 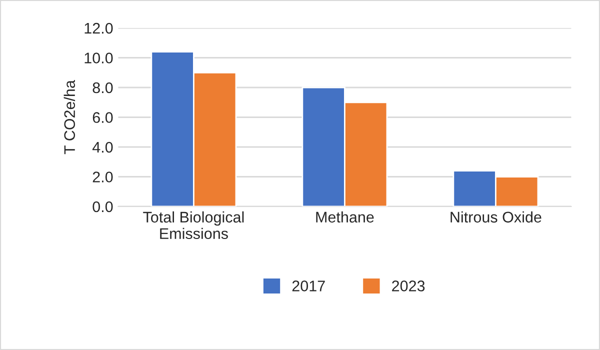 I want to click on y-tick-label: 12.0, so click(x=98, y=28).